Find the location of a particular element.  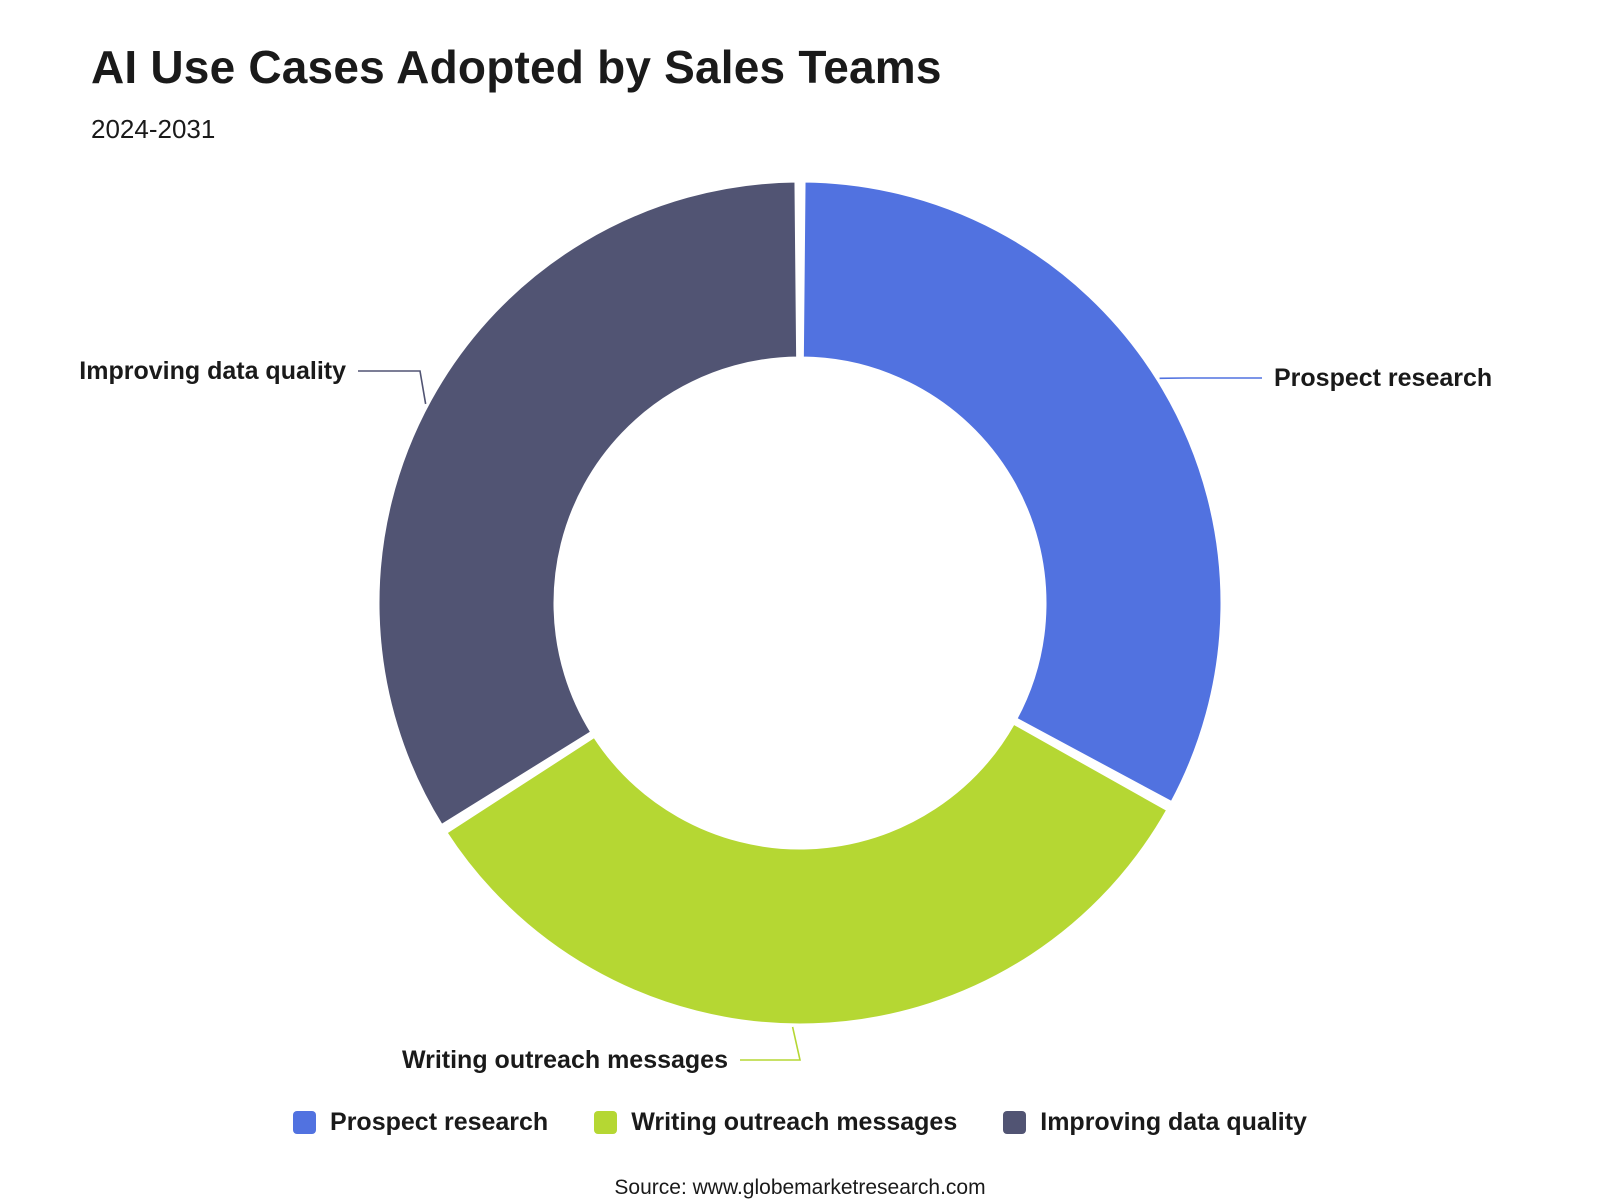

legend-item-improving-data-quality: Improving data quality is located at coordinates (1155, 1122).